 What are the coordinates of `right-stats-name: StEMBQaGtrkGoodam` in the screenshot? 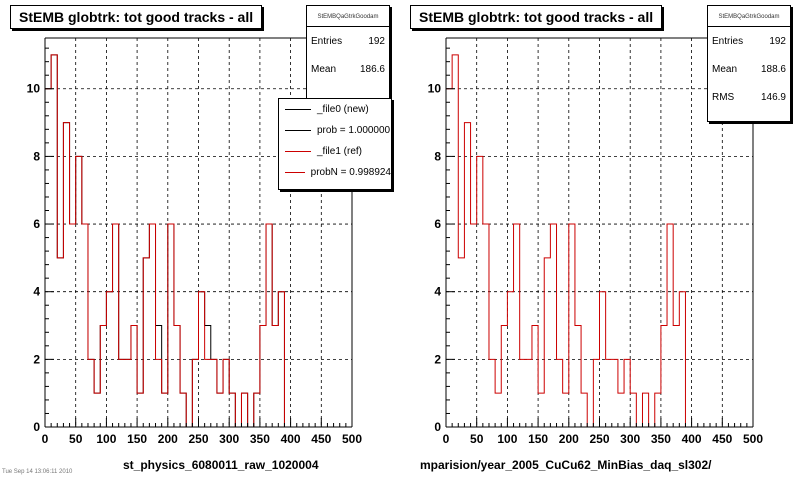 It's located at (749, 16).